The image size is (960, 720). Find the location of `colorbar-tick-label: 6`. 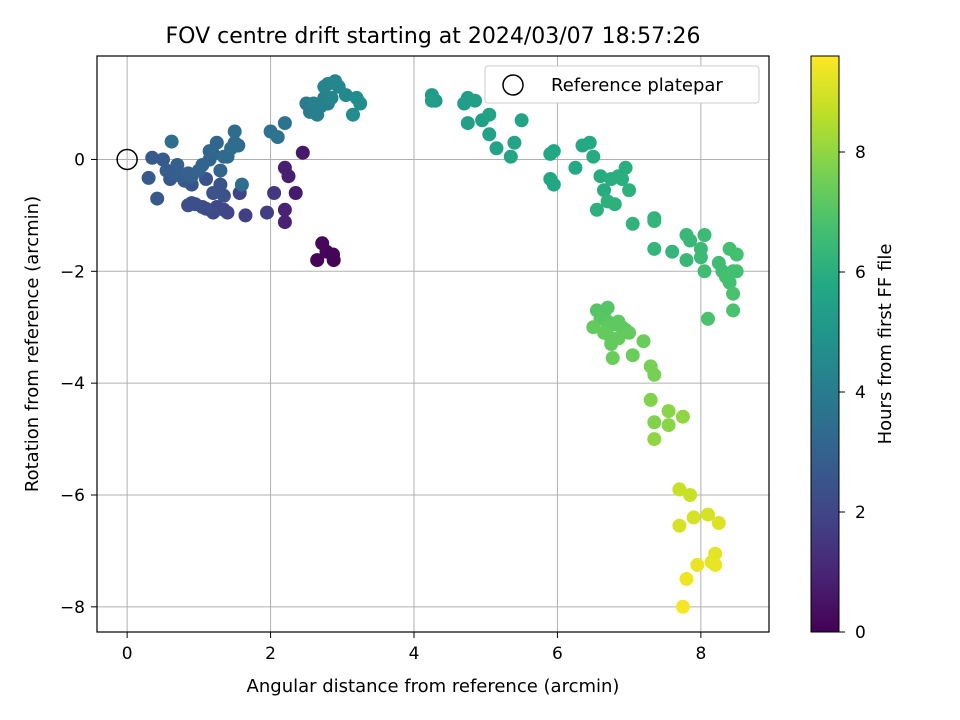

colorbar-tick-label: 6 is located at coordinates (860, 273).